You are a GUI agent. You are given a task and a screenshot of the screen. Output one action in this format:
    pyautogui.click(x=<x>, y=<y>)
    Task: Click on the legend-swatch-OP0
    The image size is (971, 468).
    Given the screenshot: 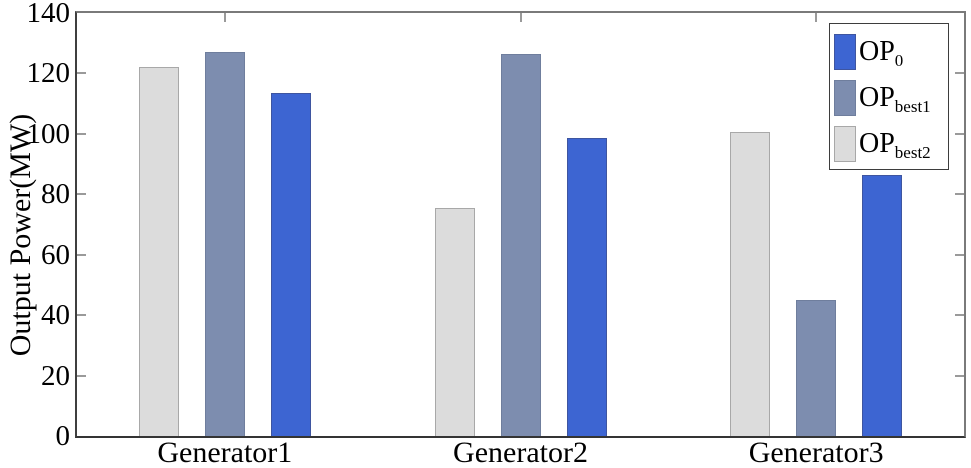 What is the action you would take?
    pyautogui.click(x=845, y=52)
    